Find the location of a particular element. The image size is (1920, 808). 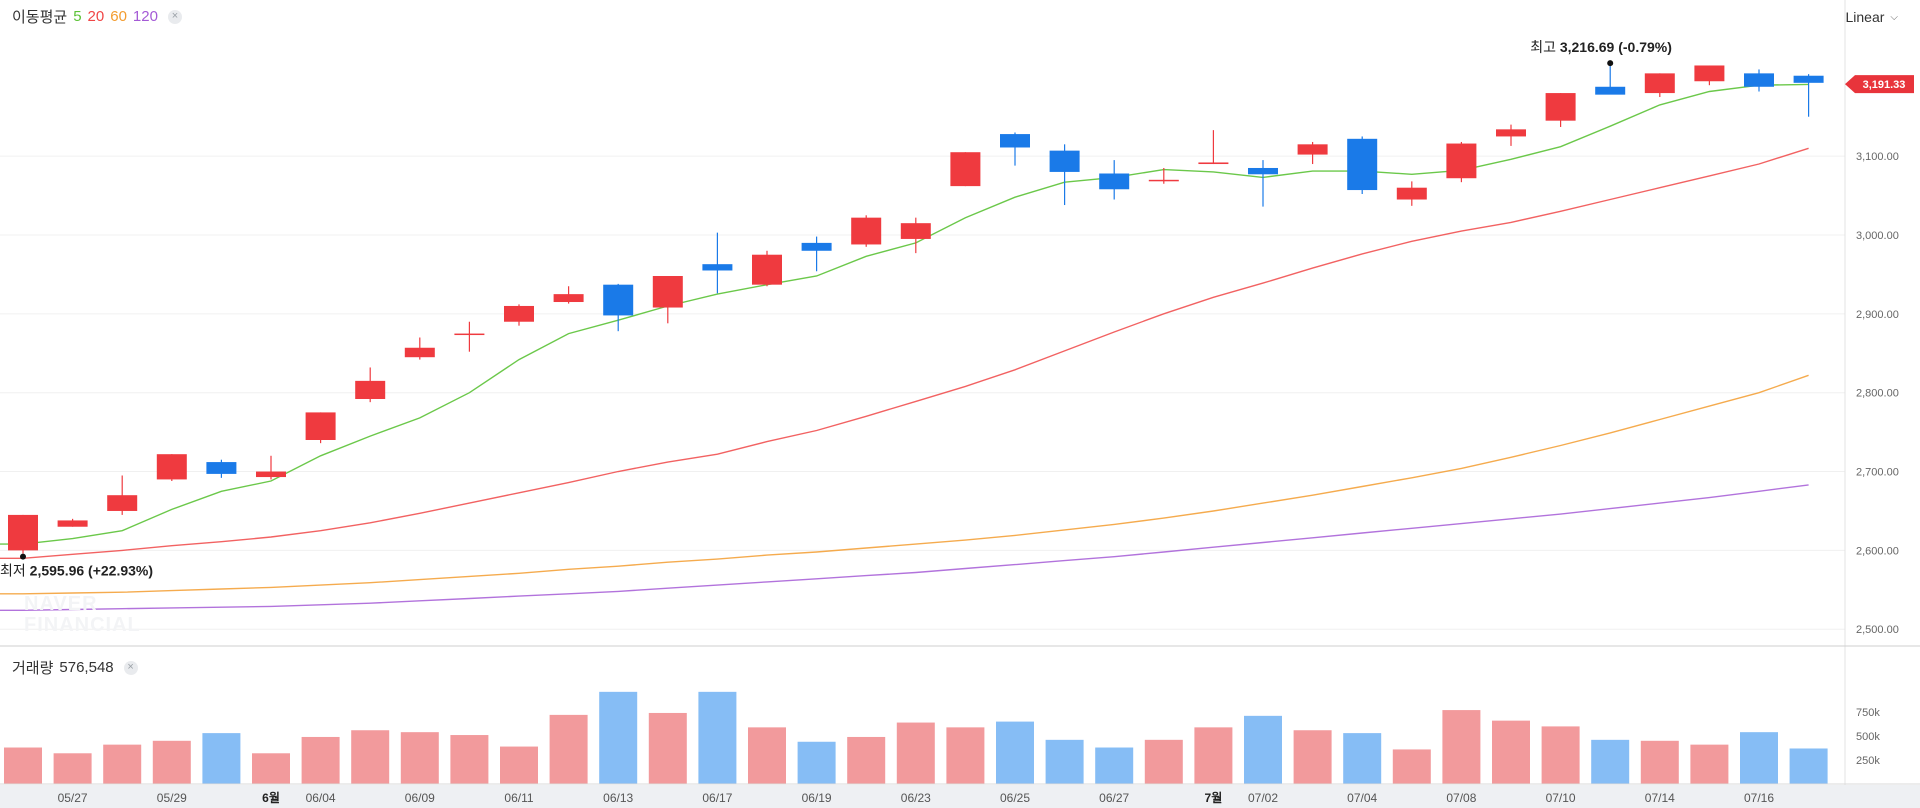

y-tick-label: 3,100.00 is located at coordinates (1877, 157).